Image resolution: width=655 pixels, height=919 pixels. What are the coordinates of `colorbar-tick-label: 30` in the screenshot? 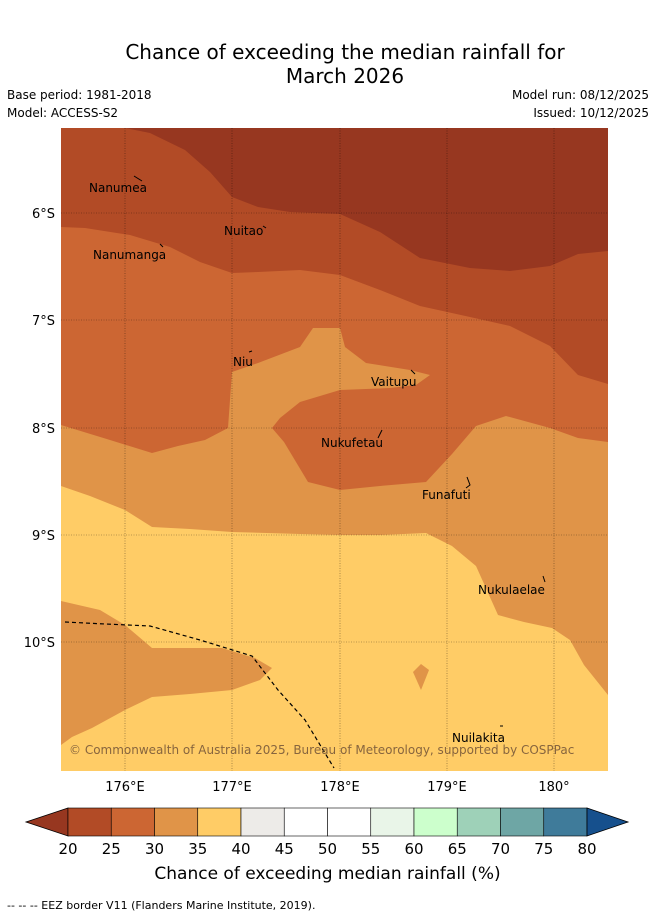 It's located at (154, 849).